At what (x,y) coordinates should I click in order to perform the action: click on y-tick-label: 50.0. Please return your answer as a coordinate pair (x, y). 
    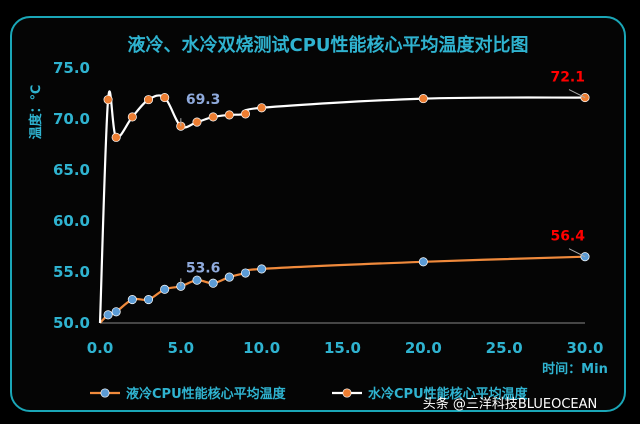
    Looking at the image, I should click on (71, 323).